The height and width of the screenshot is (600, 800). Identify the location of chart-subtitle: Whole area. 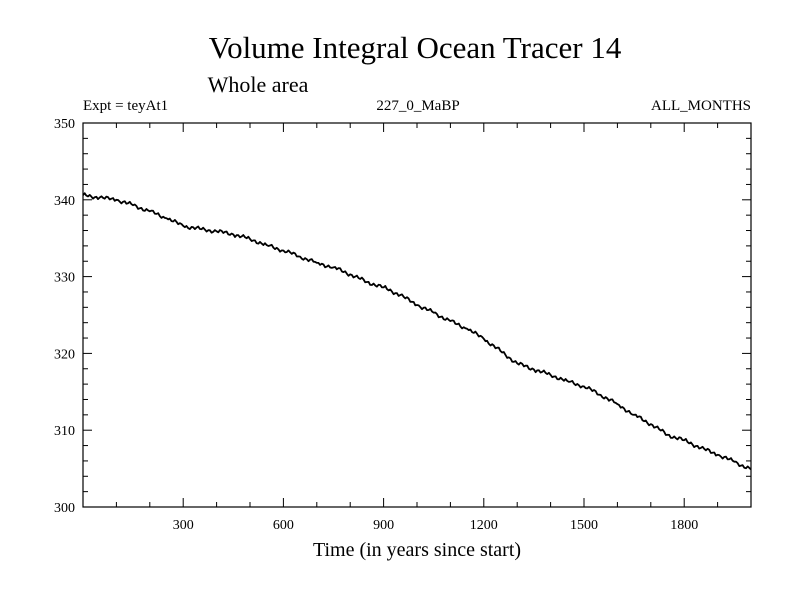
(258, 84).